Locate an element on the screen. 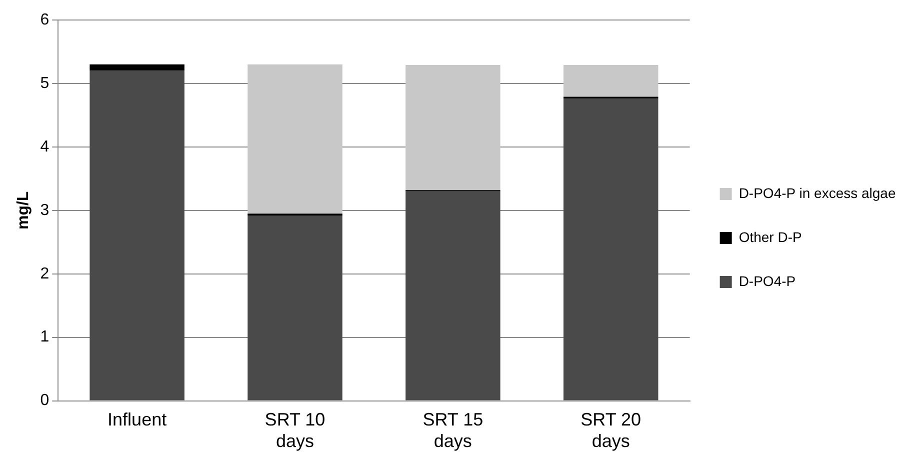 This screenshot has height=461, width=908. x-tick-label: SRT 10 days is located at coordinates (295, 431).